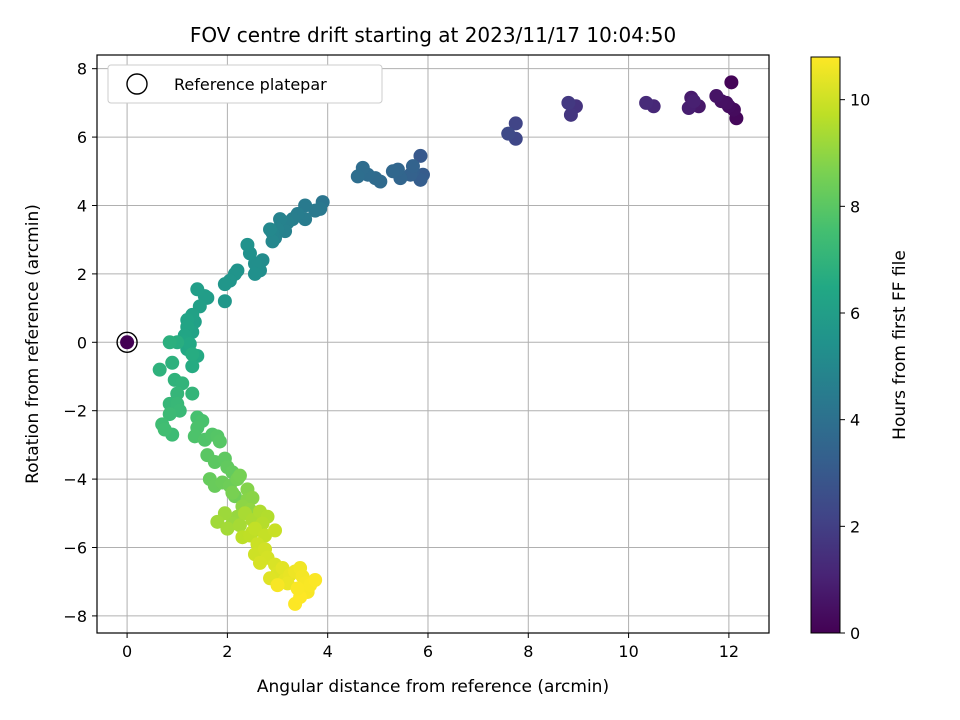  I want to click on x-axis-label: Angular distance from reference (arcmin), so click(433, 687).